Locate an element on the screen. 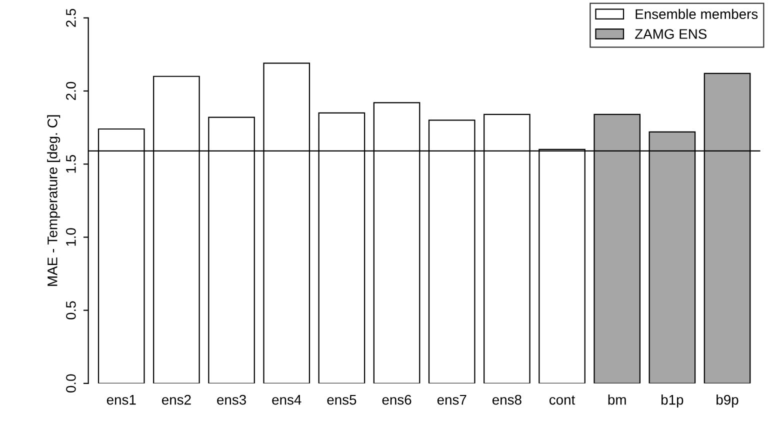  y-tick-label: 1.0 is located at coordinates (71, 237).